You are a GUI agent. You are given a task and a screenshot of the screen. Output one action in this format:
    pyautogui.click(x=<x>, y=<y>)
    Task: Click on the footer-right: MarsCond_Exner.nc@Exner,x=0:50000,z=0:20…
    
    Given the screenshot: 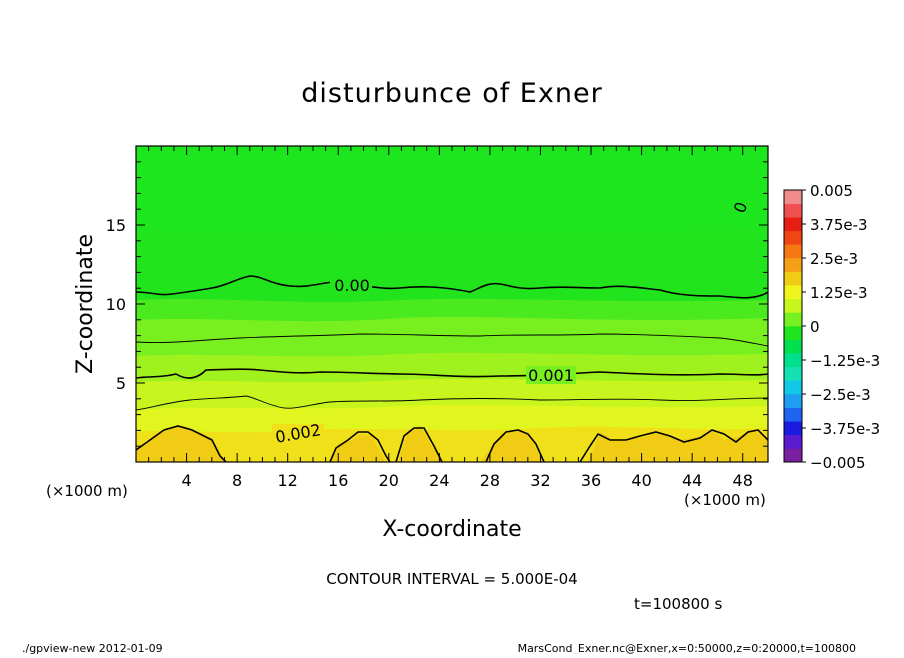 What is the action you would take?
    pyautogui.click(x=687, y=648)
    